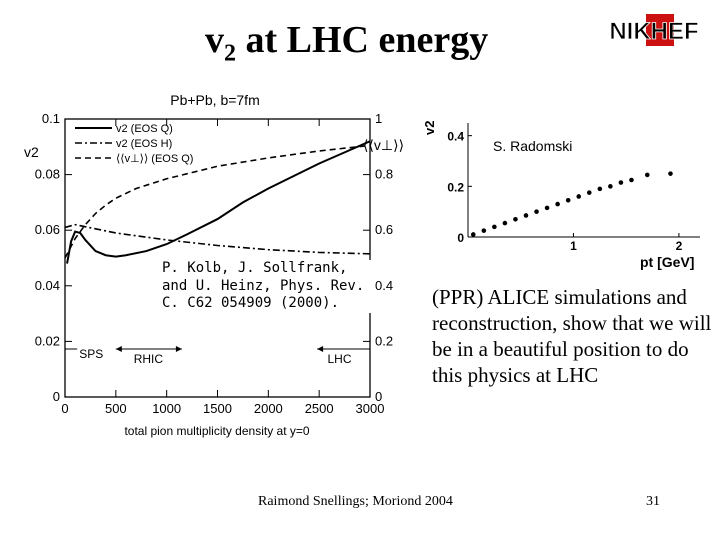 This screenshot has width=720, height=540. Describe the element at coordinates (532, 146) in the screenshot. I see `chart-credit: S. Radomski` at that location.